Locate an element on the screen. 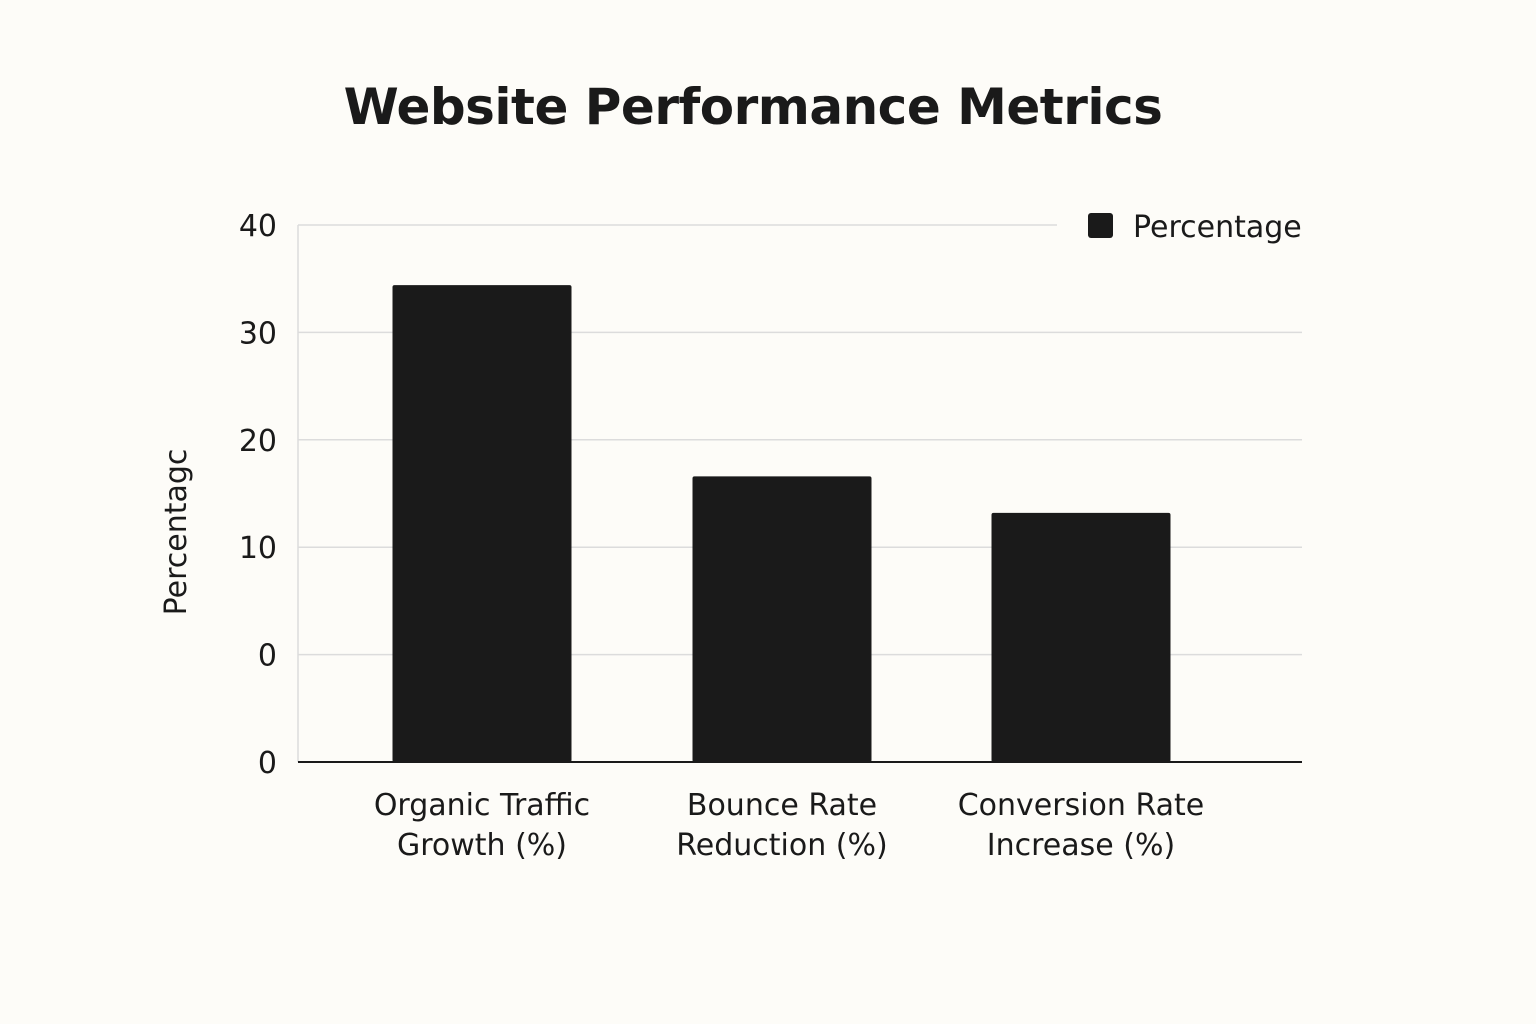 This screenshot has width=1536, height=1024. chart-title: Website Performance Metrics is located at coordinates (753, 107).